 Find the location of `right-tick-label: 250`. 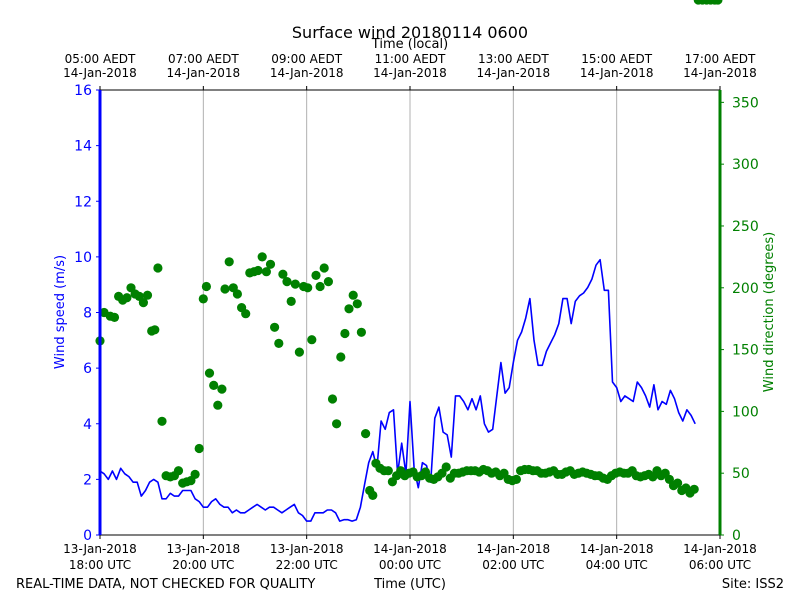

right-tick-label: 250 is located at coordinates (745, 227).